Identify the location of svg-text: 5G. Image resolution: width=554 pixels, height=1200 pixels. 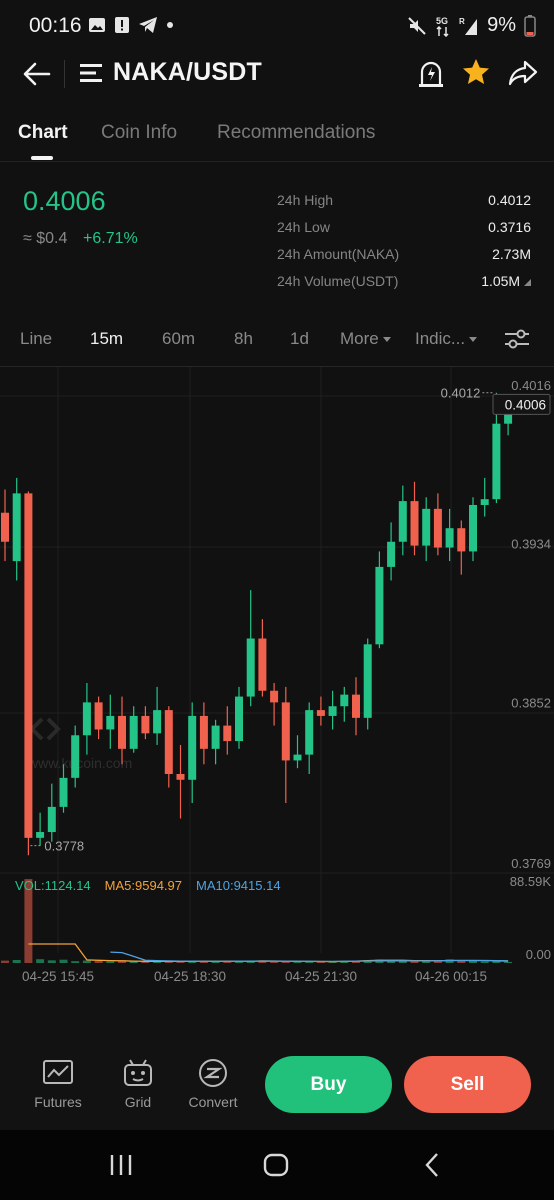
(442, 21).